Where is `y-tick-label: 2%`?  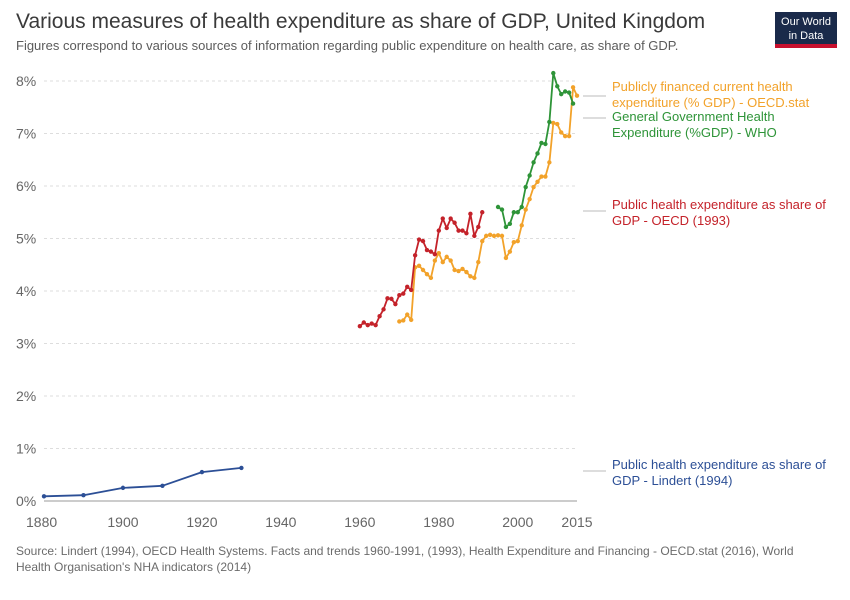
y-tick-label: 2% is located at coordinates (26, 396).